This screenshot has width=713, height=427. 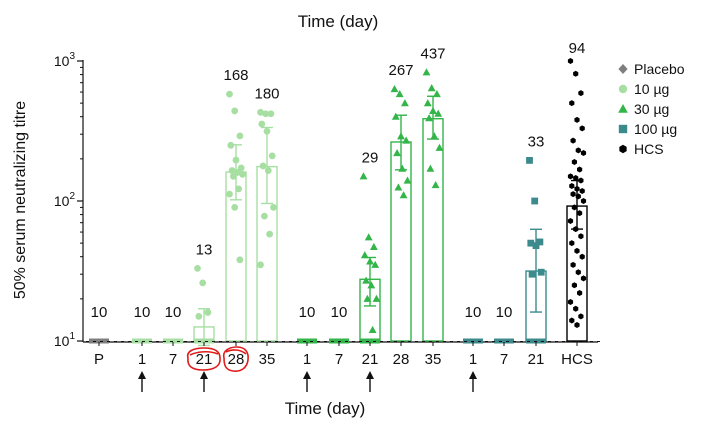 I want to click on dose-arrows, so click(x=307, y=381).